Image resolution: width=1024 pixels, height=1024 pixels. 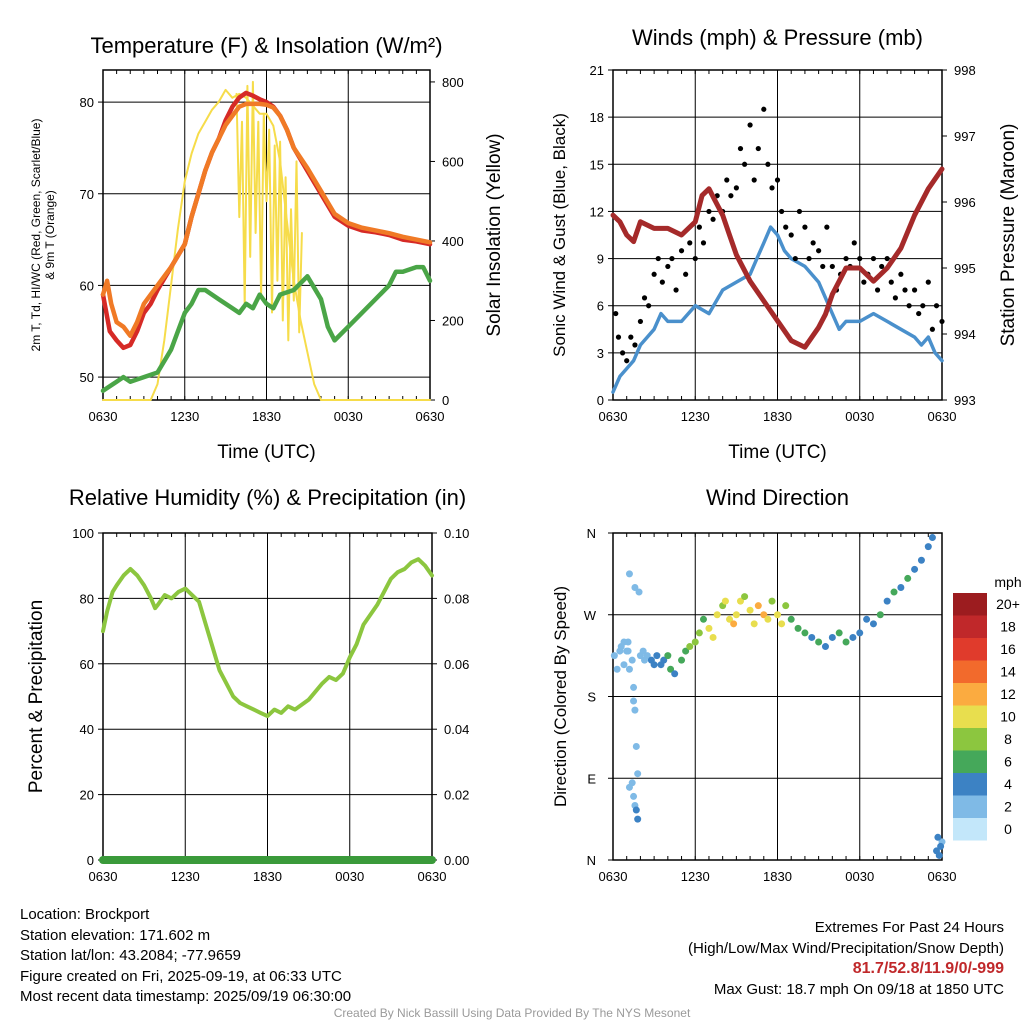 What do you see at coordinates (1008, 694) in the screenshot?
I see `colorbar-tick-label: 12` at bounding box center [1008, 694].